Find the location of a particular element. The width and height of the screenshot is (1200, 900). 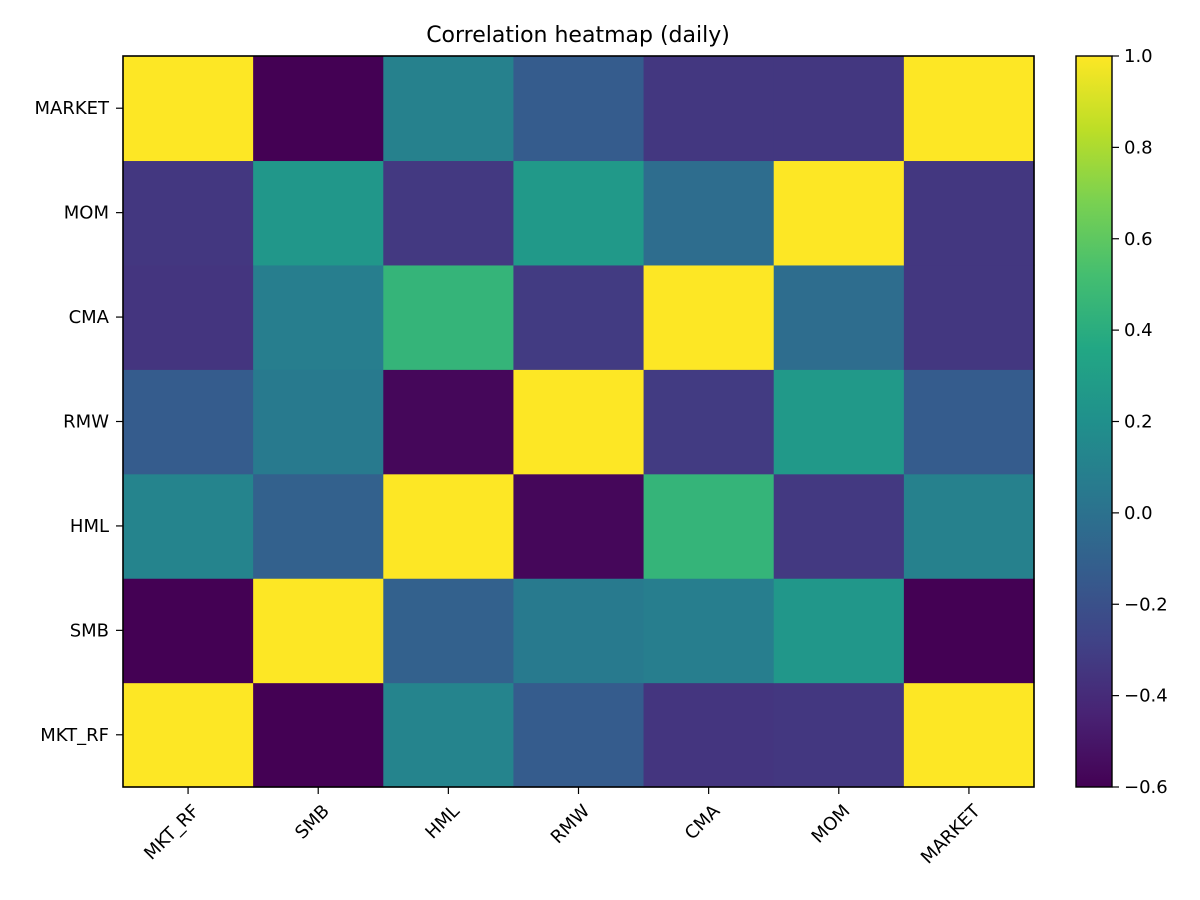

colorbar-tick-label: −0.4 is located at coordinates (1146, 696).